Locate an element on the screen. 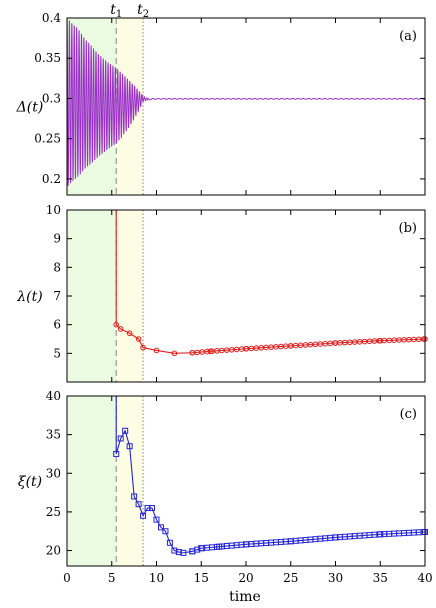 The image size is (436, 608). panel-label: (b) is located at coordinates (408, 228).